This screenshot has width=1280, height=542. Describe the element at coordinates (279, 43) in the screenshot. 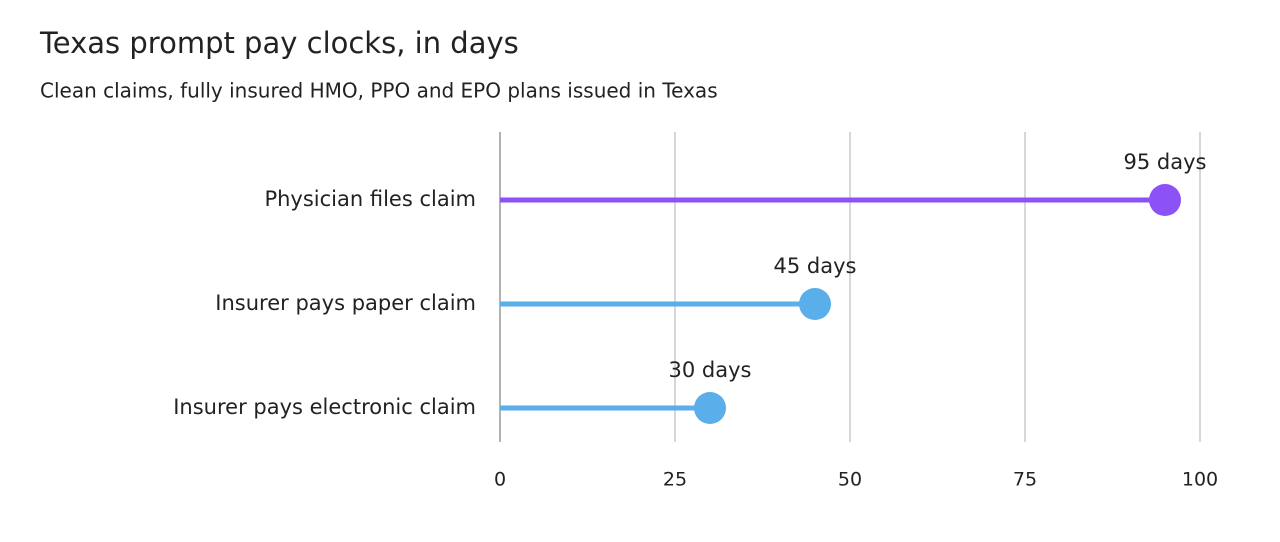

I see `chart-title: Texas prompt pay clocks, in days` at that location.